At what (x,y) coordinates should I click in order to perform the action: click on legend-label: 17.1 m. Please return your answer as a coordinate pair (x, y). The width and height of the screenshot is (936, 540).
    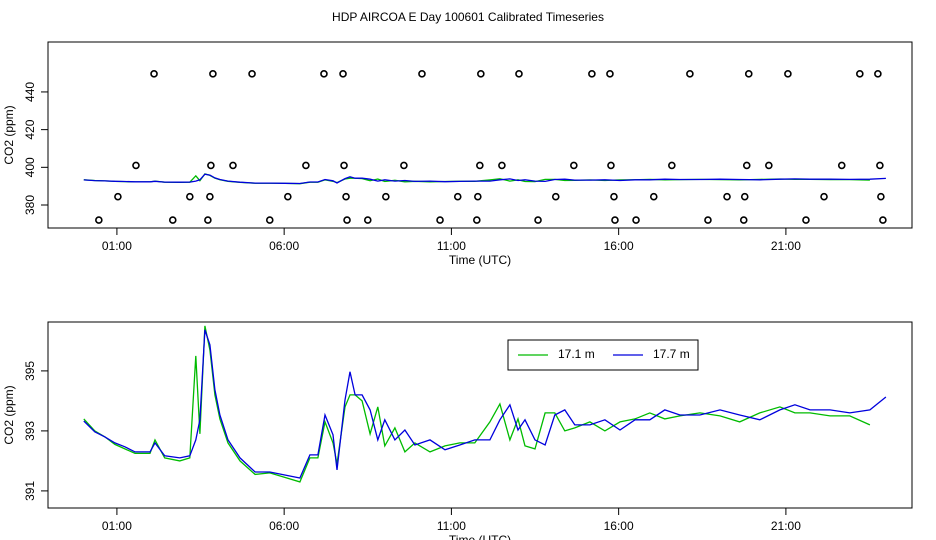
    Looking at the image, I should click on (576, 354).